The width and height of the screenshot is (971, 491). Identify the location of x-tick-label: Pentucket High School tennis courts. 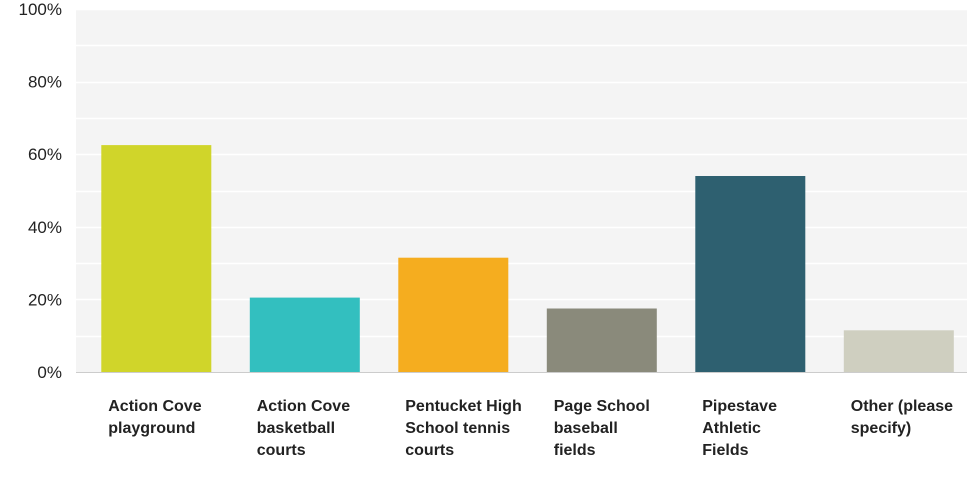
(463, 428).